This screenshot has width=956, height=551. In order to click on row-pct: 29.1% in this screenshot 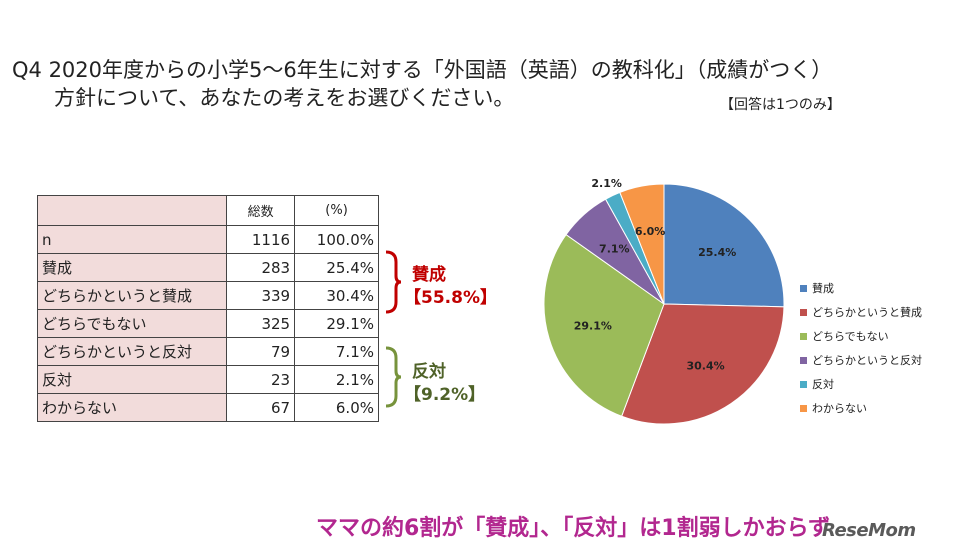, I will do `click(336, 323)`.